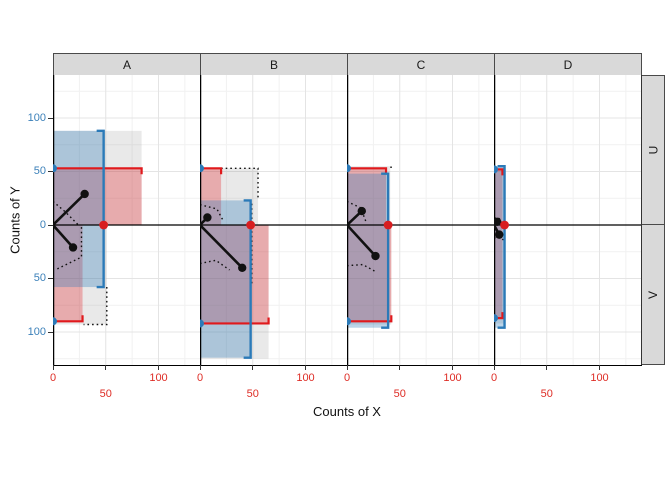 The width and height of the screenshot is (672, 480). I want to click on facet-panel-c, so click(420, 220).